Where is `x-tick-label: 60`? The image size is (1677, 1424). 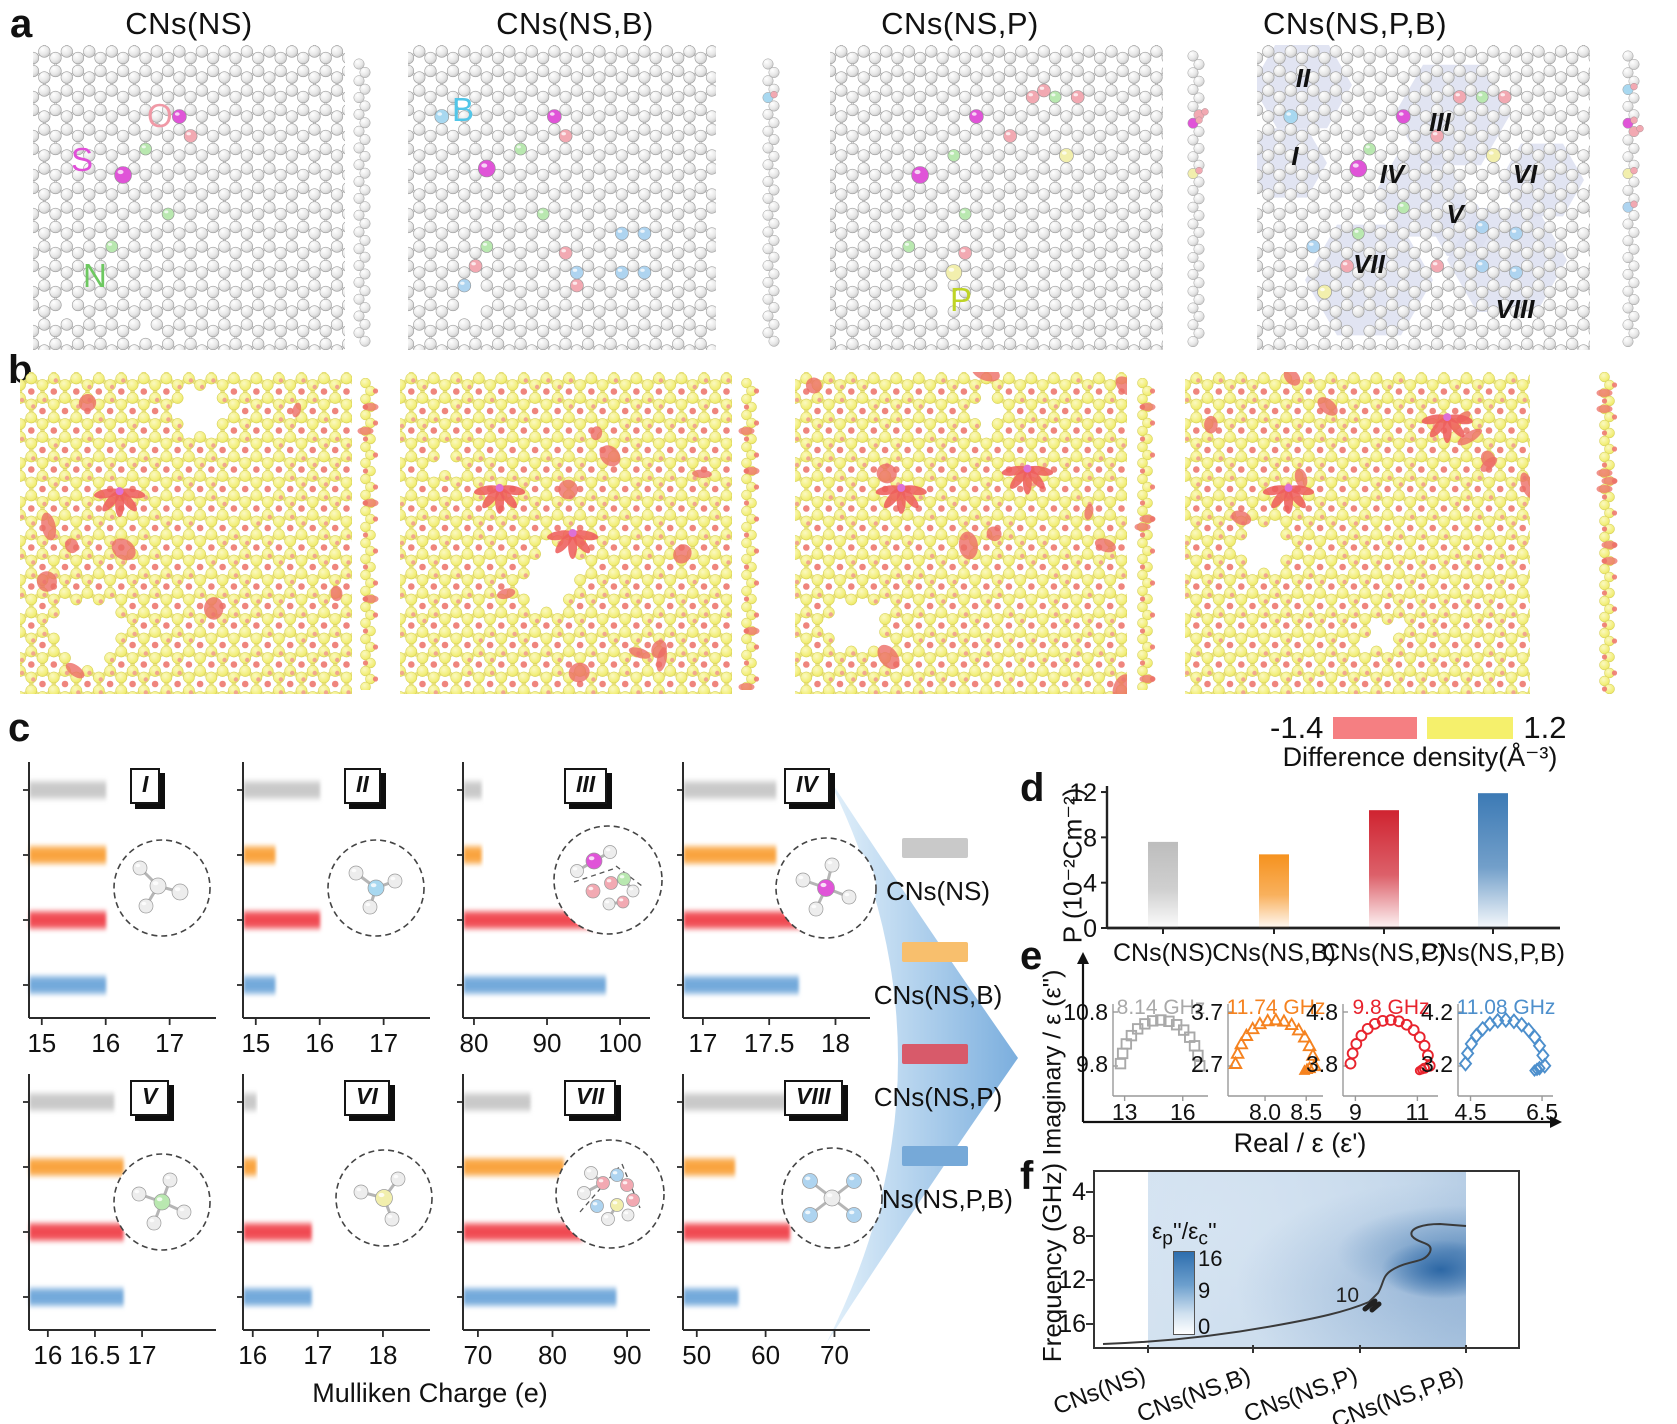 x-tick-label: 60 is located at coordinates (765, 1355).